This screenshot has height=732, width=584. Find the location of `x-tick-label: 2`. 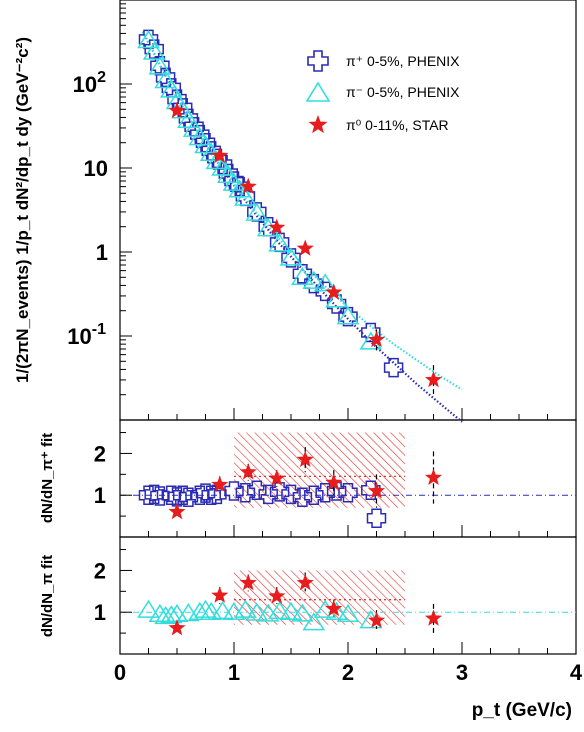

x-tick-label: 2 is located at coordinates (348, 672).